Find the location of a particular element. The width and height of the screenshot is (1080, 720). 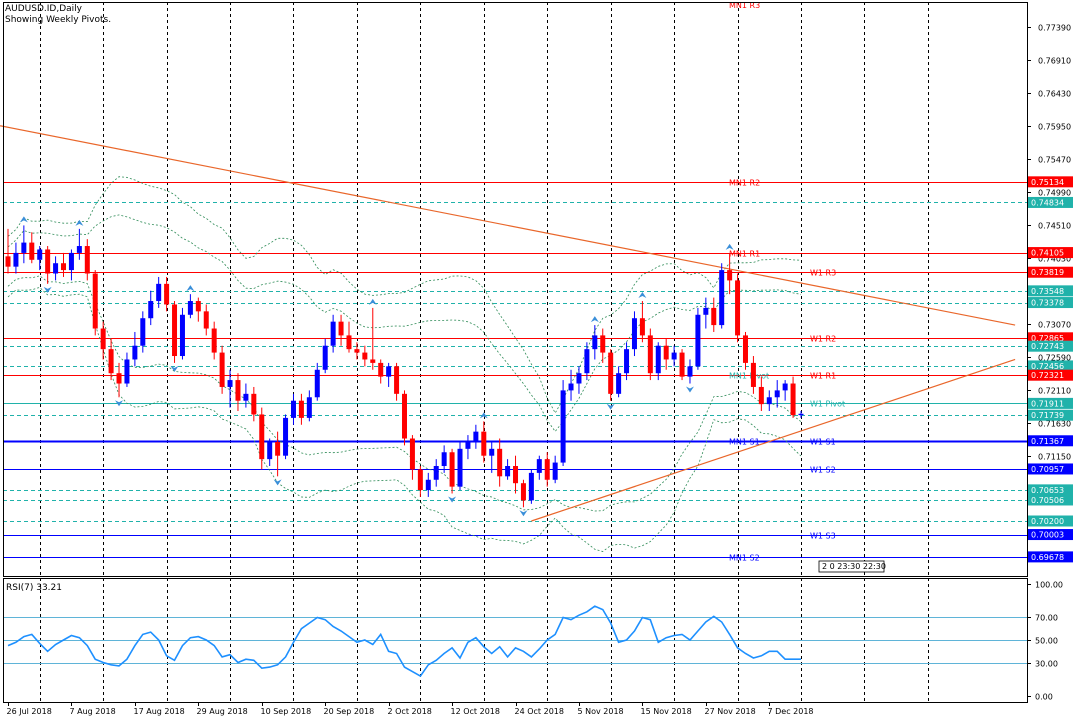

pivot-label: W1 S3 is located at coordinates (823, 536).